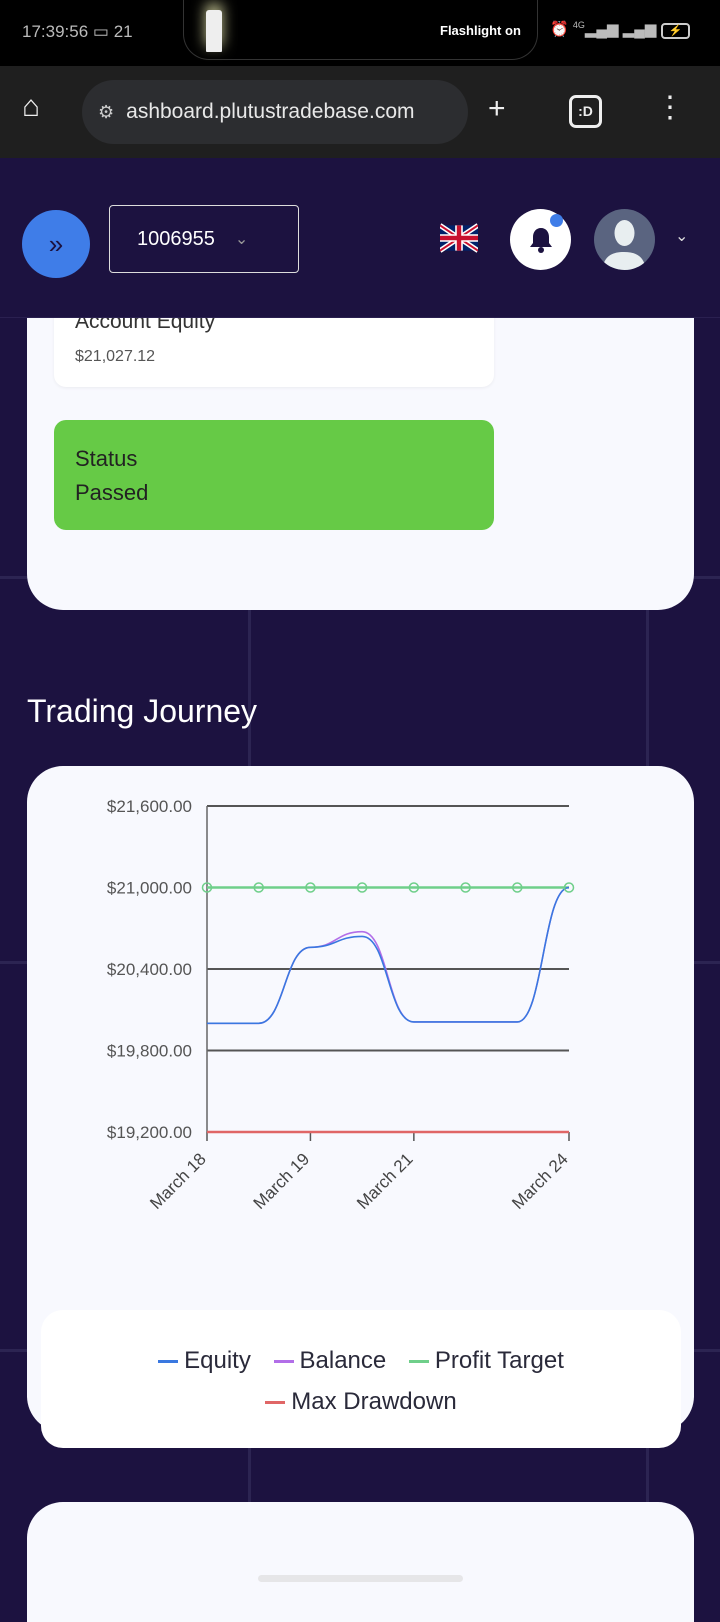 This screenshot has width=720, height=1622. What do you see at coordinates (361, 1401) in the screenshot?
I see `legend-item-max-drawdown: Max Drawdown` at bounding box center [361, 1401].